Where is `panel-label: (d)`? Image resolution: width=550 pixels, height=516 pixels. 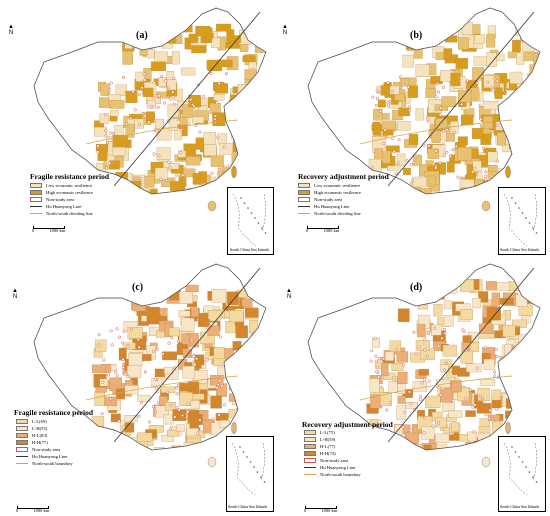 panel-label: (d) is located at coordinates (416, 287).